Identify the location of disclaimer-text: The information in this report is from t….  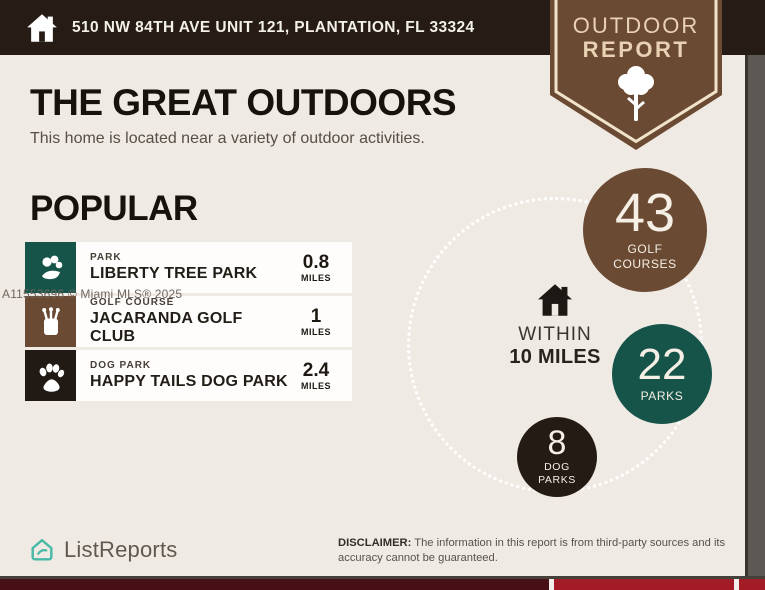
(532, 551).